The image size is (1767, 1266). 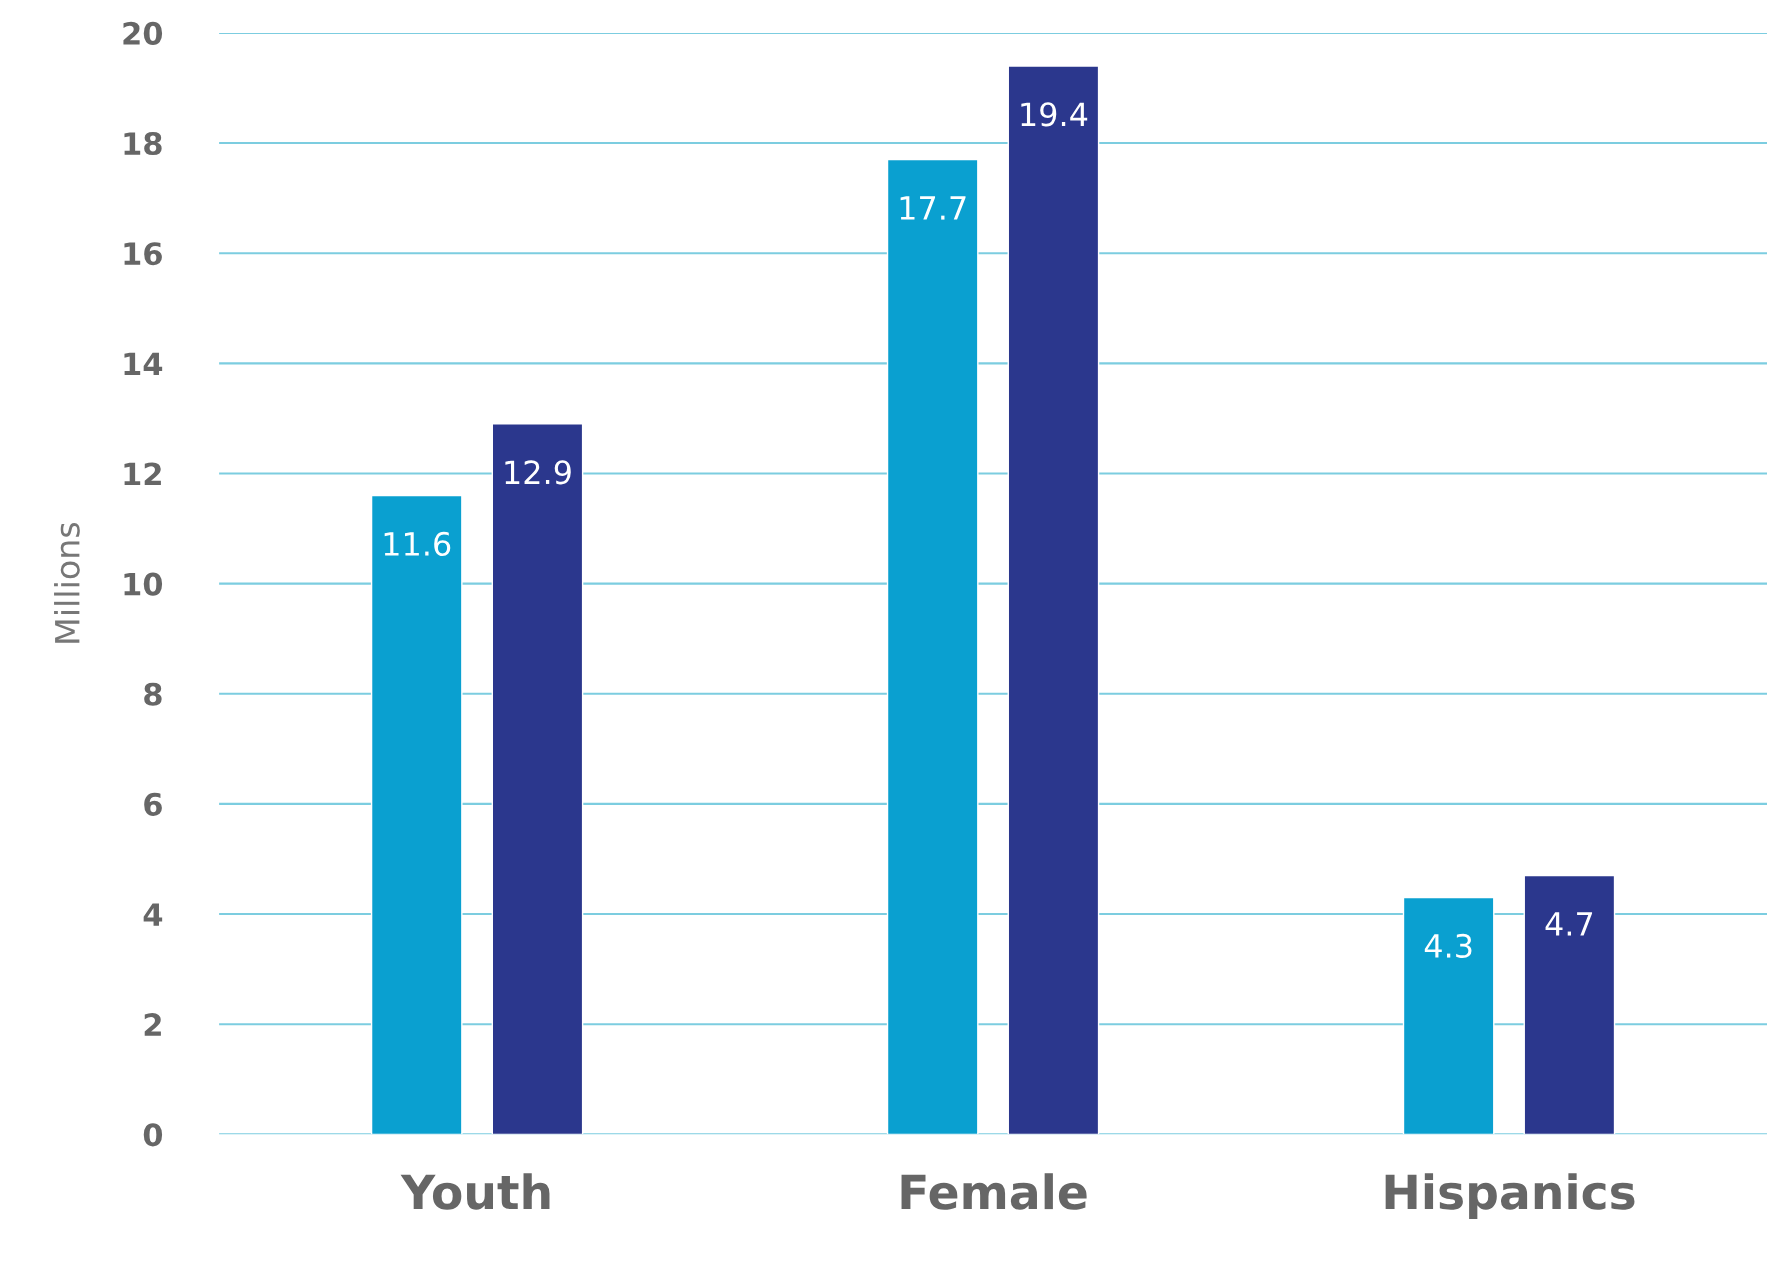 I want to click on data-label: 4.3, so click(x=1448, y=946).